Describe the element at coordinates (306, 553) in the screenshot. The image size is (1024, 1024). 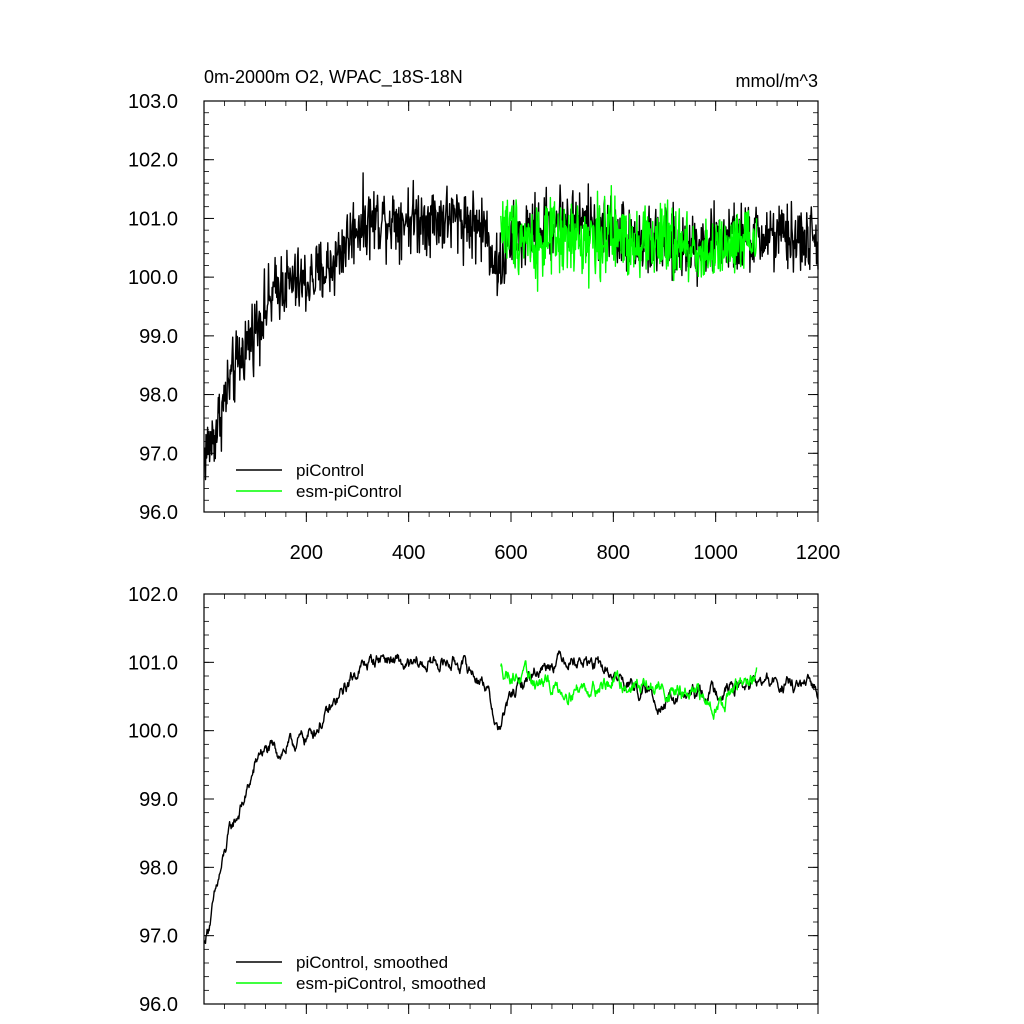
I see `x-tick-label: 200` at that location.